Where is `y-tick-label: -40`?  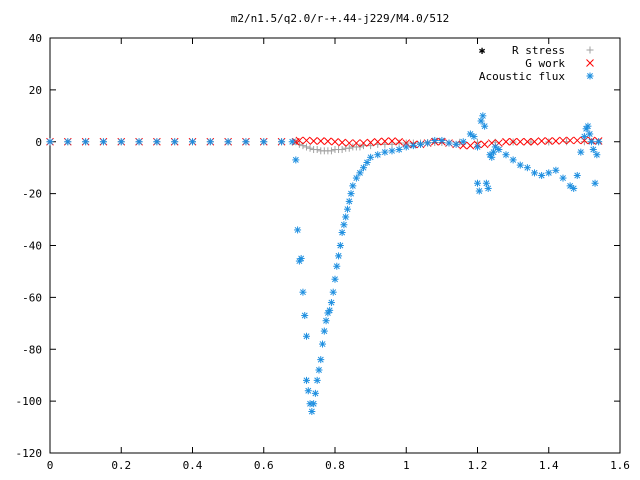 y-tick-label: -40 is located at coordinates (32, 246).